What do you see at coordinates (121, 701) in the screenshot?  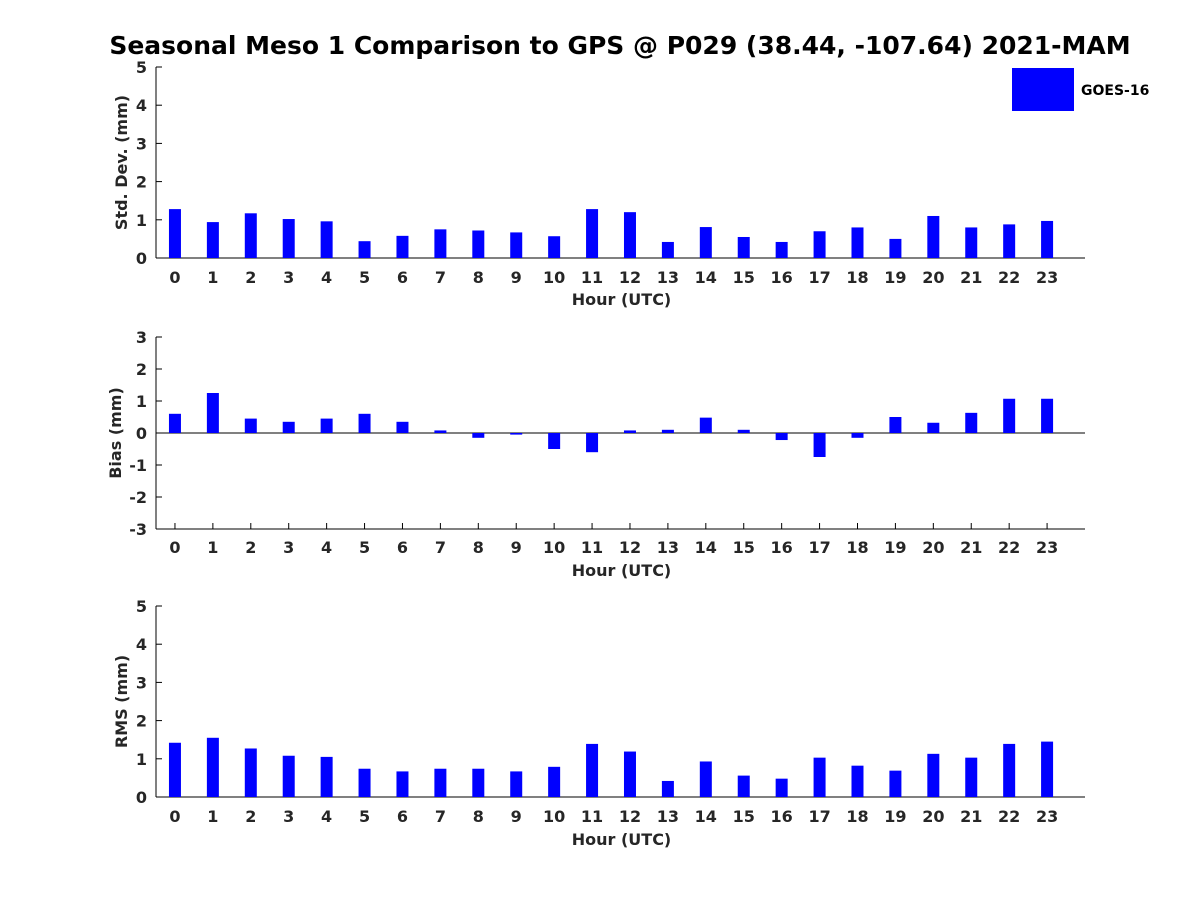 I see `y-axis-label: RMS (mm)` at bounding box center [121, 701].